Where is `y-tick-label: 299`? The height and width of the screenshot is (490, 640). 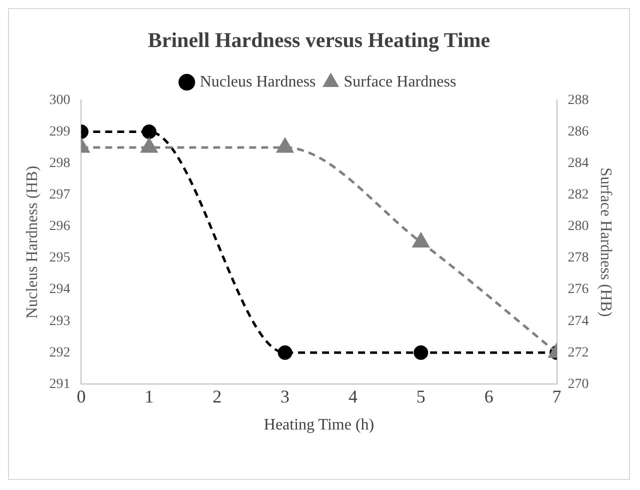
y-tick-label: 299 is located at coordinates (59, 132).